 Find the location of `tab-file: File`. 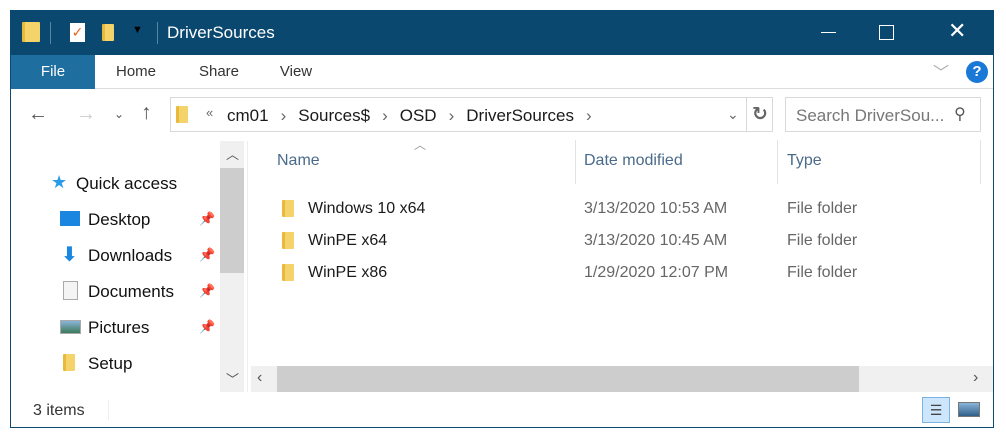

tab-file: File is located at coordinates (53, 72).